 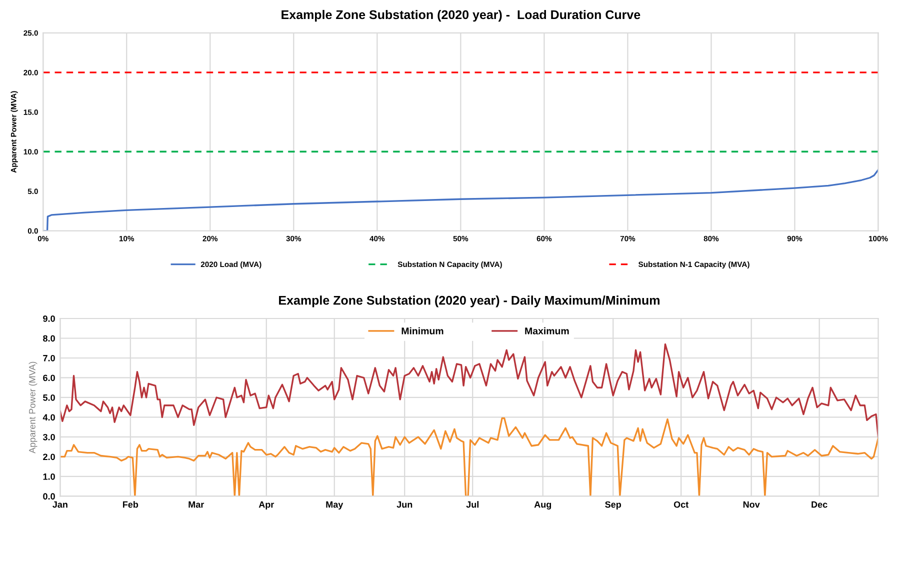 I want to click on x-tick-label: Apr, so click(x=266, y=505).